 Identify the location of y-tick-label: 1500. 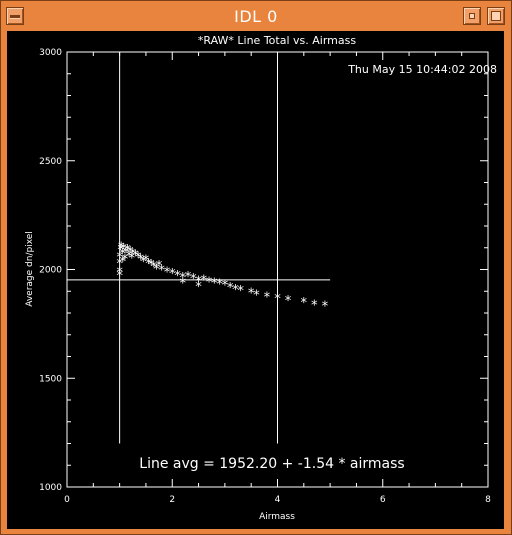
(50, 379).